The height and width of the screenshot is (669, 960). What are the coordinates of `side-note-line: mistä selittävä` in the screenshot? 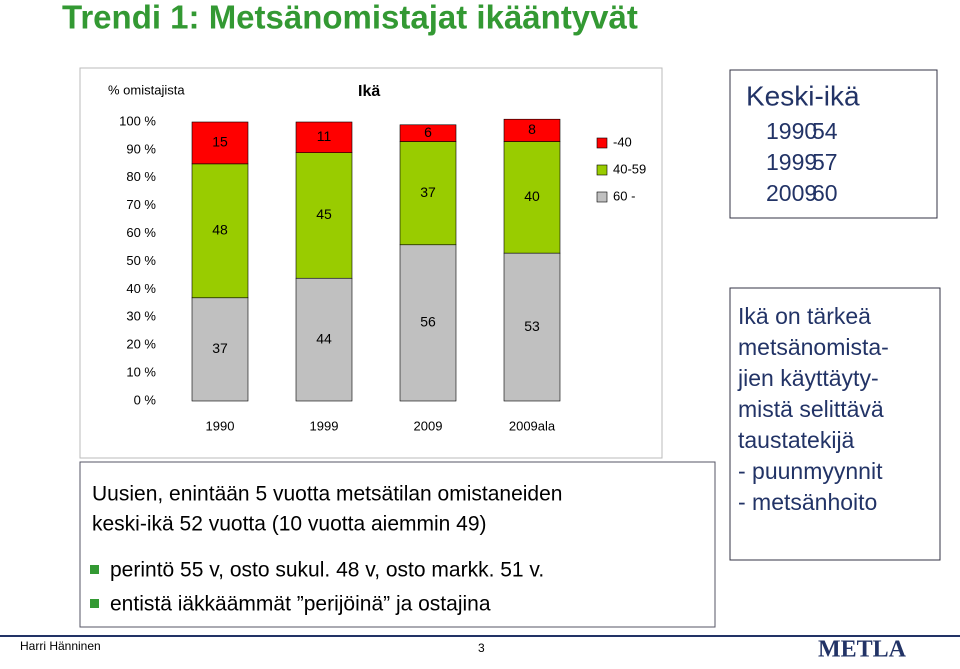 It's located at (811, 409).